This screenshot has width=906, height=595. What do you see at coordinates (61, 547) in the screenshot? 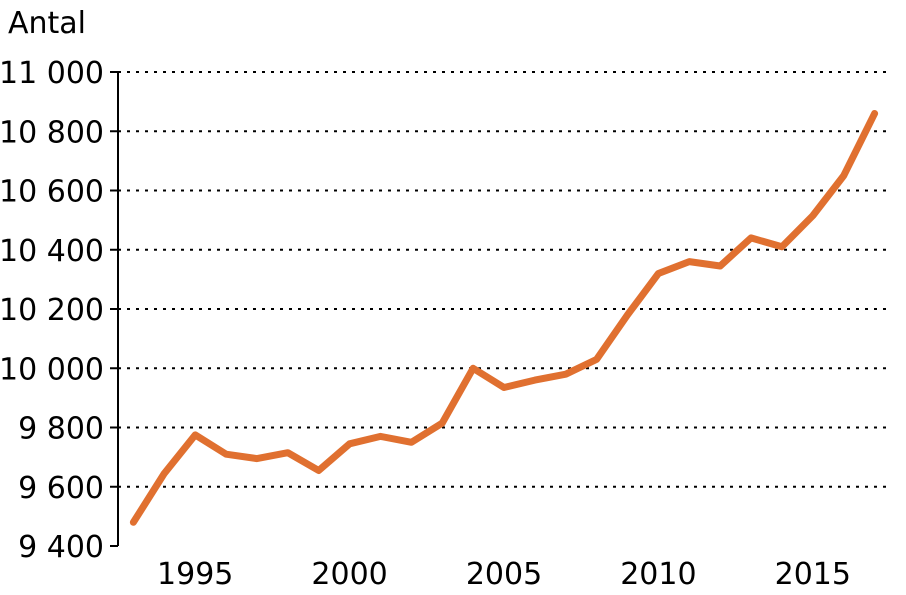
I see `y-tick-label: 9 400` at bounding box center [61, 547].